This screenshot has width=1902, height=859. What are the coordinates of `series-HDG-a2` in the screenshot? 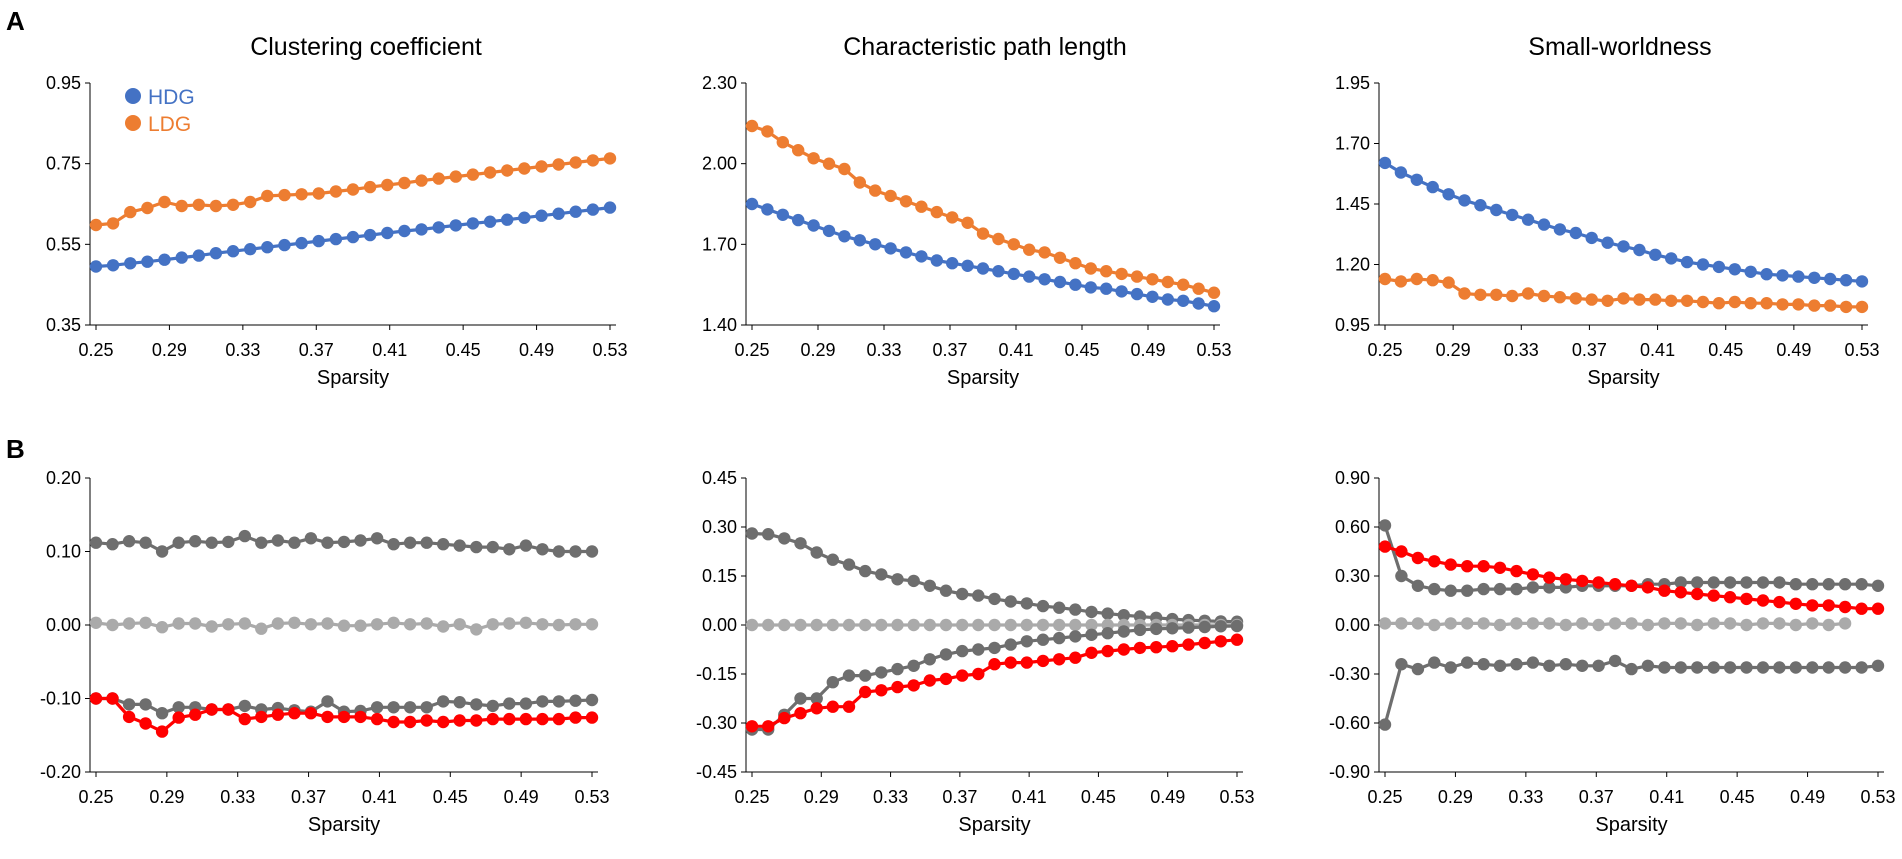 It's located at (983, 255).